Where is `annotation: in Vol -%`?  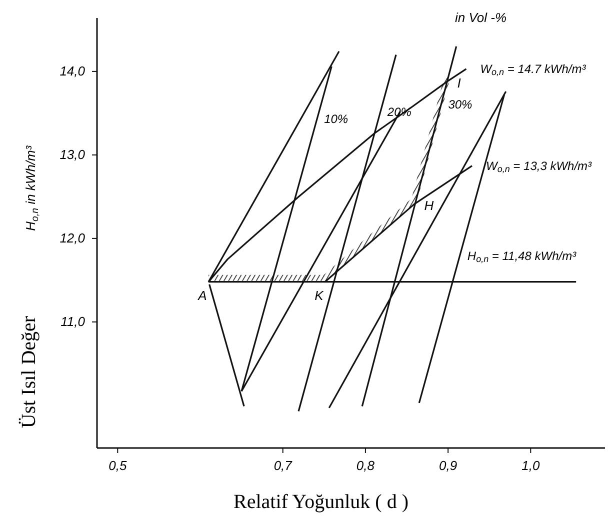 annotation: in Vol -% is located at coordinates (481, 17).